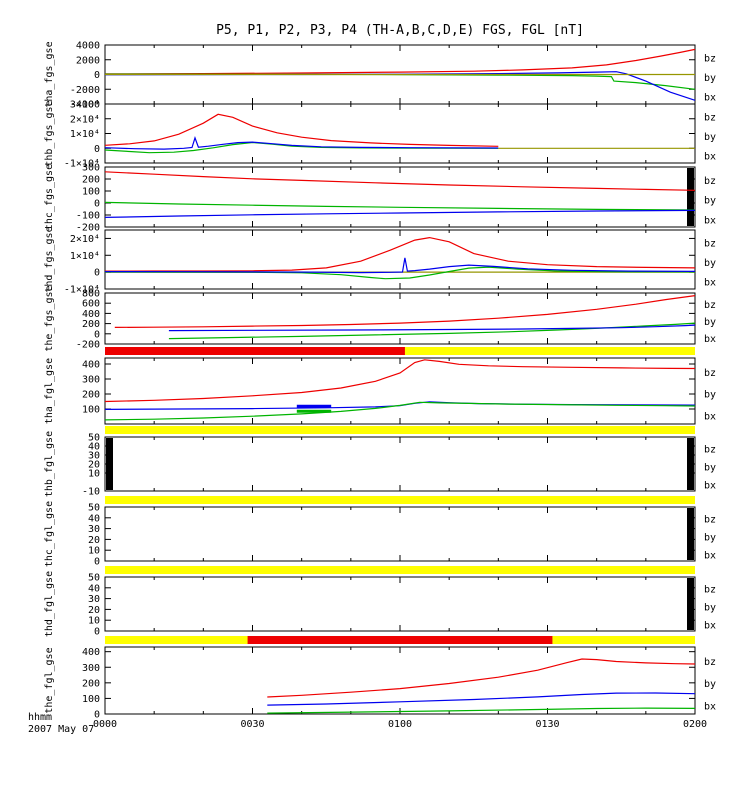  Describe the element at coordinates (547, 724) in the screenshot. I see `x-tick-label: 0130` at that location.